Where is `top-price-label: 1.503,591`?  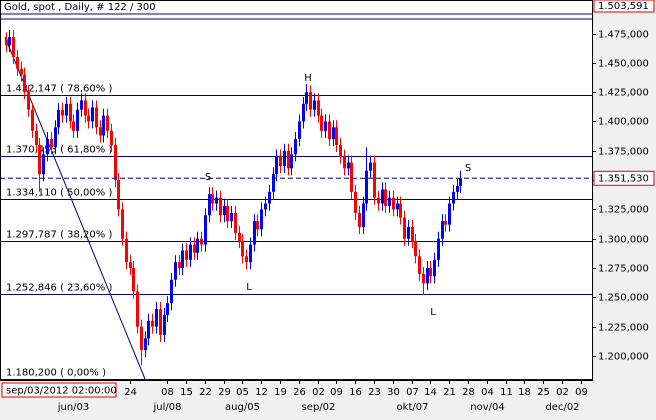
top-price-label: 1.503,591 is located at coordinates (623, 6).